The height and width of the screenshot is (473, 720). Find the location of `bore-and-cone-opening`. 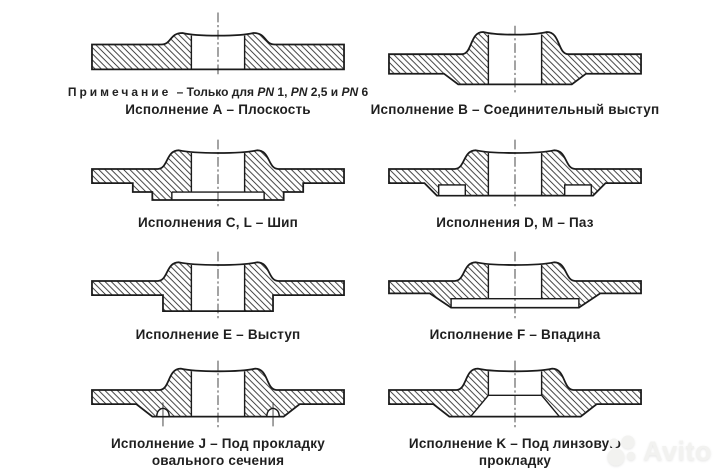

bore-and-cone-opening is located at coordinates (515, 394).